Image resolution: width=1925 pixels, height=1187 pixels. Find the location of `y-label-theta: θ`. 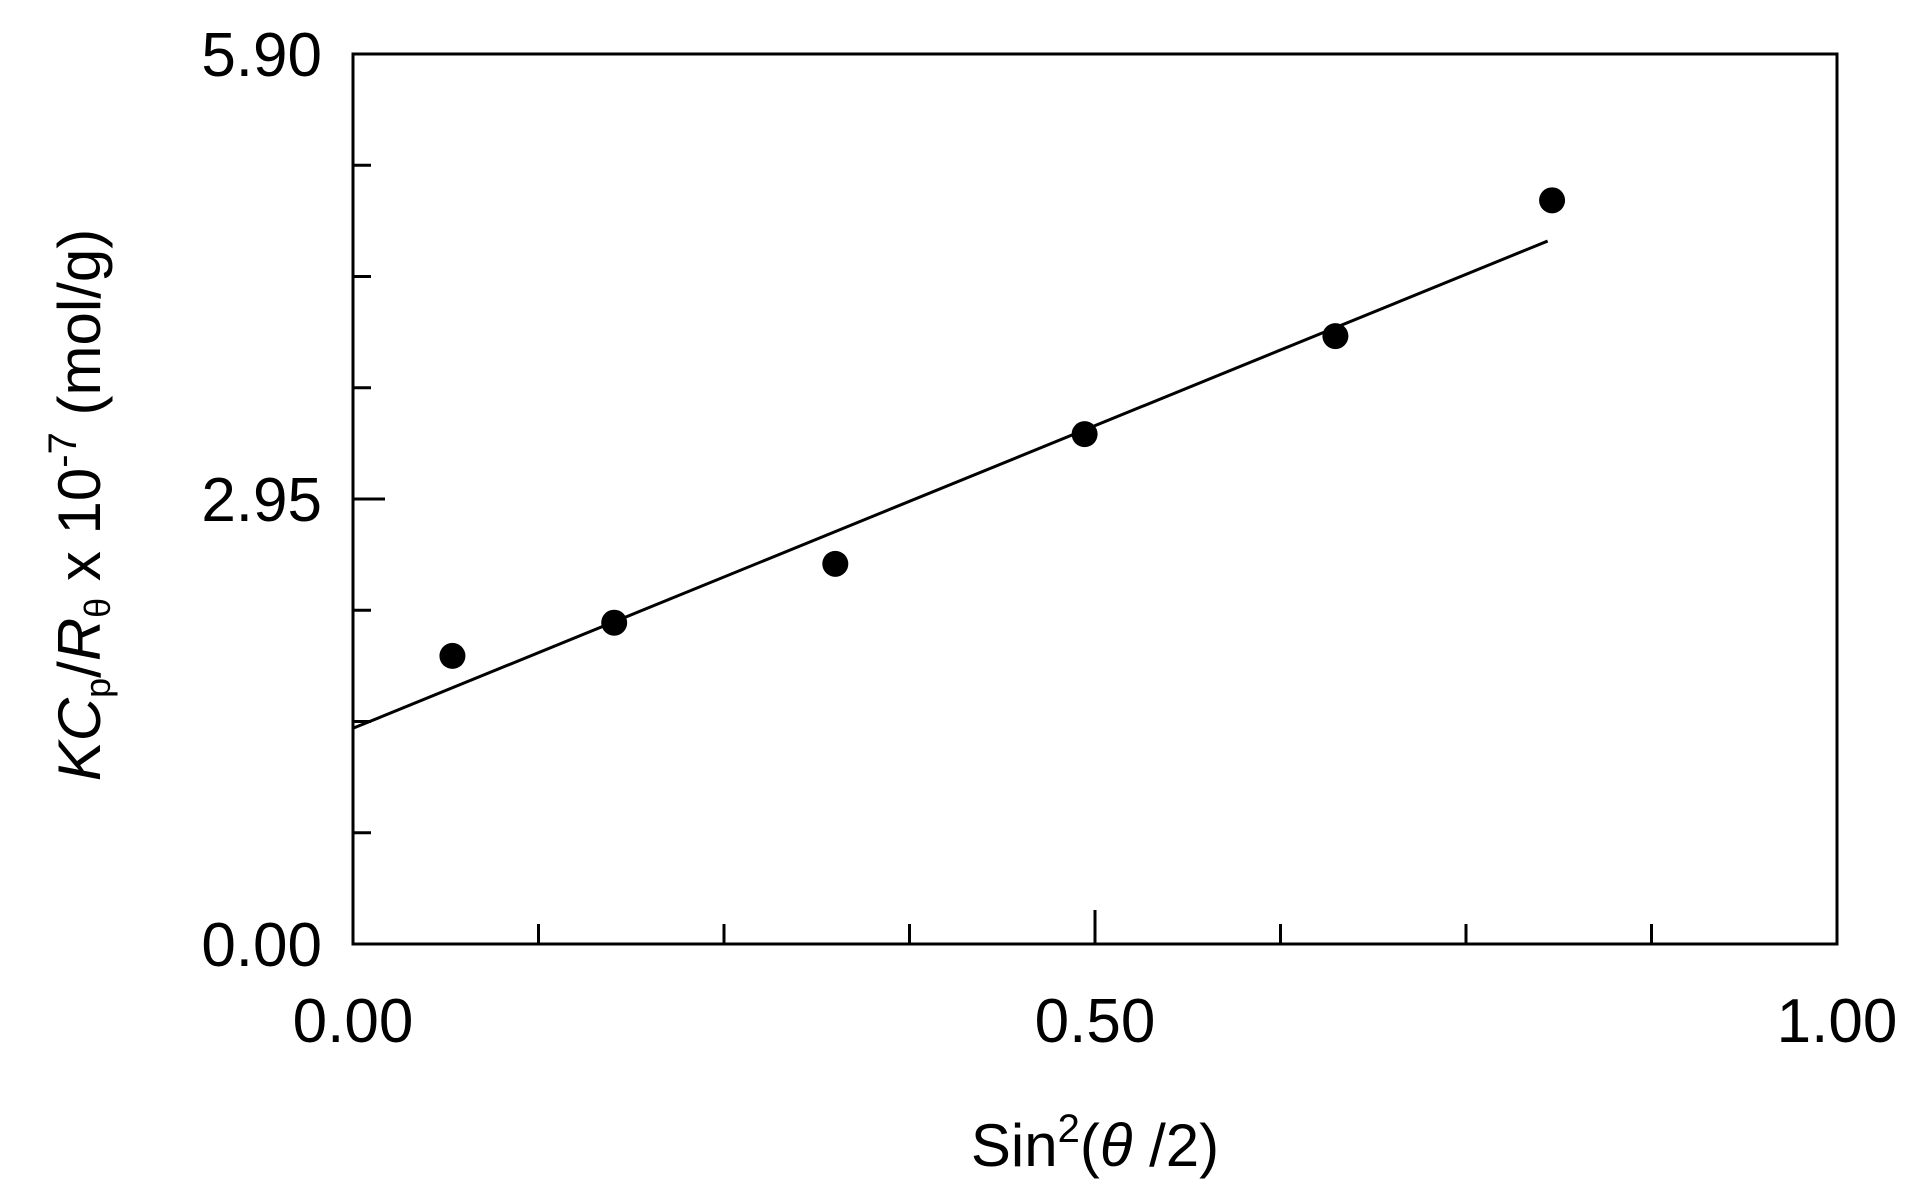

y-label-theta: θ is located at coordinates (97, 608).